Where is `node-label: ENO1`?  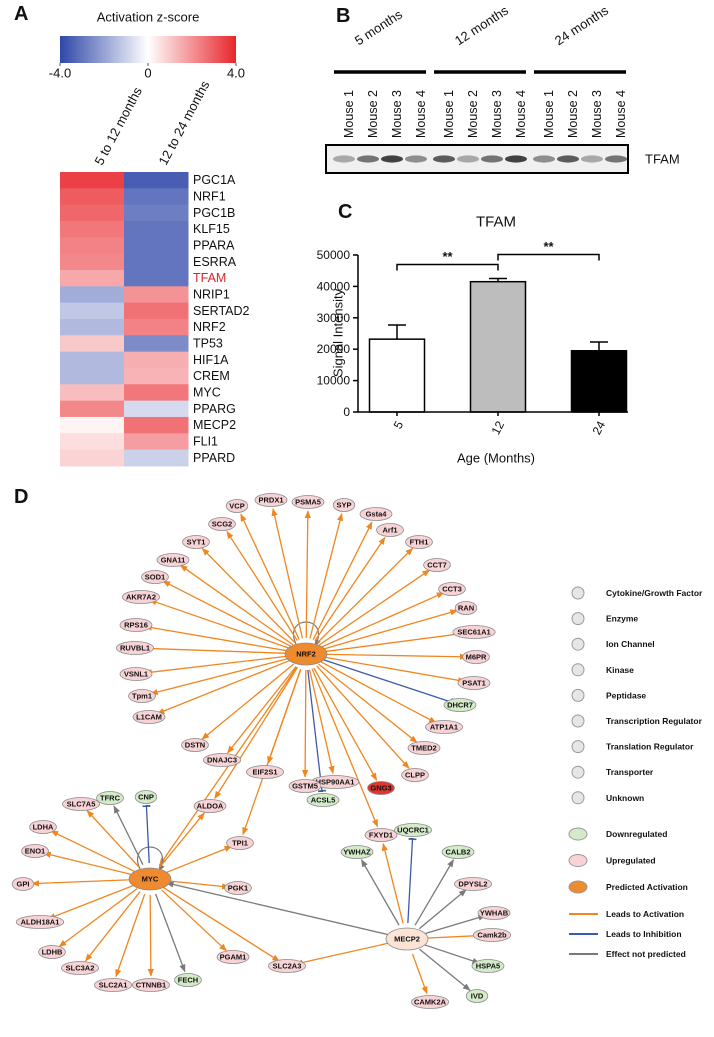
node-label: ENO1 is located at coordinates (35, 851).